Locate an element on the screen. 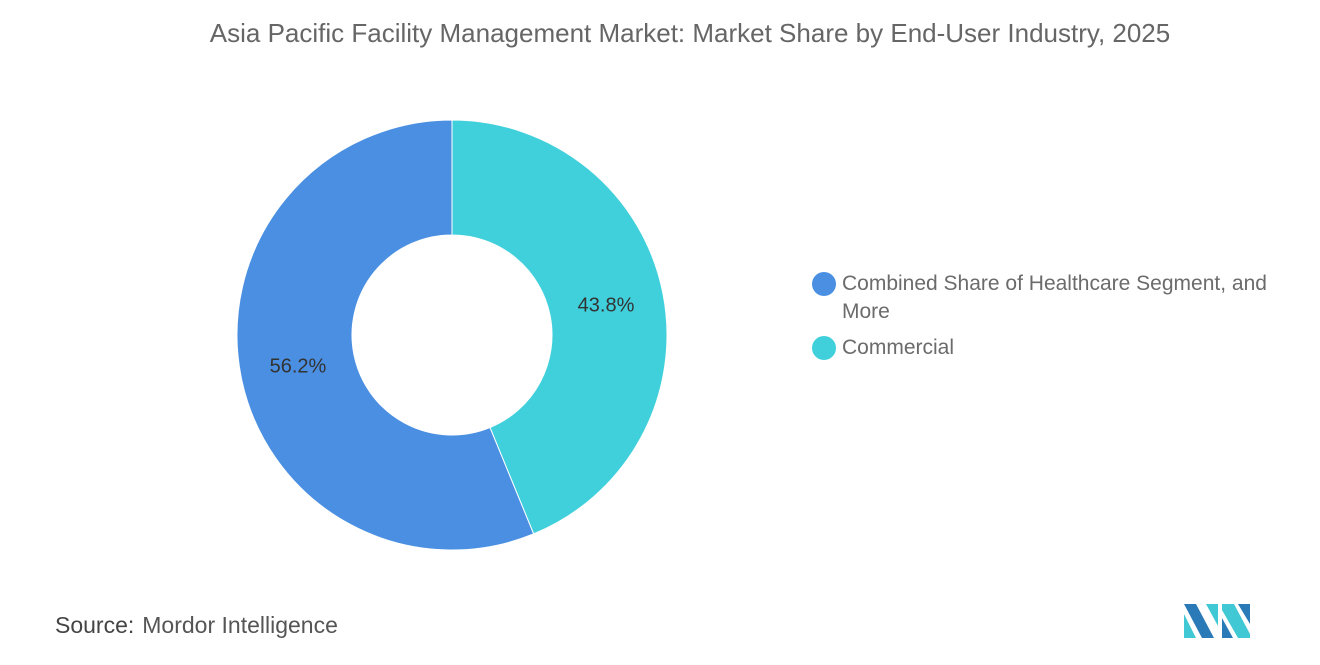  data-label: 56.2% is located at coordinates (298, 366).